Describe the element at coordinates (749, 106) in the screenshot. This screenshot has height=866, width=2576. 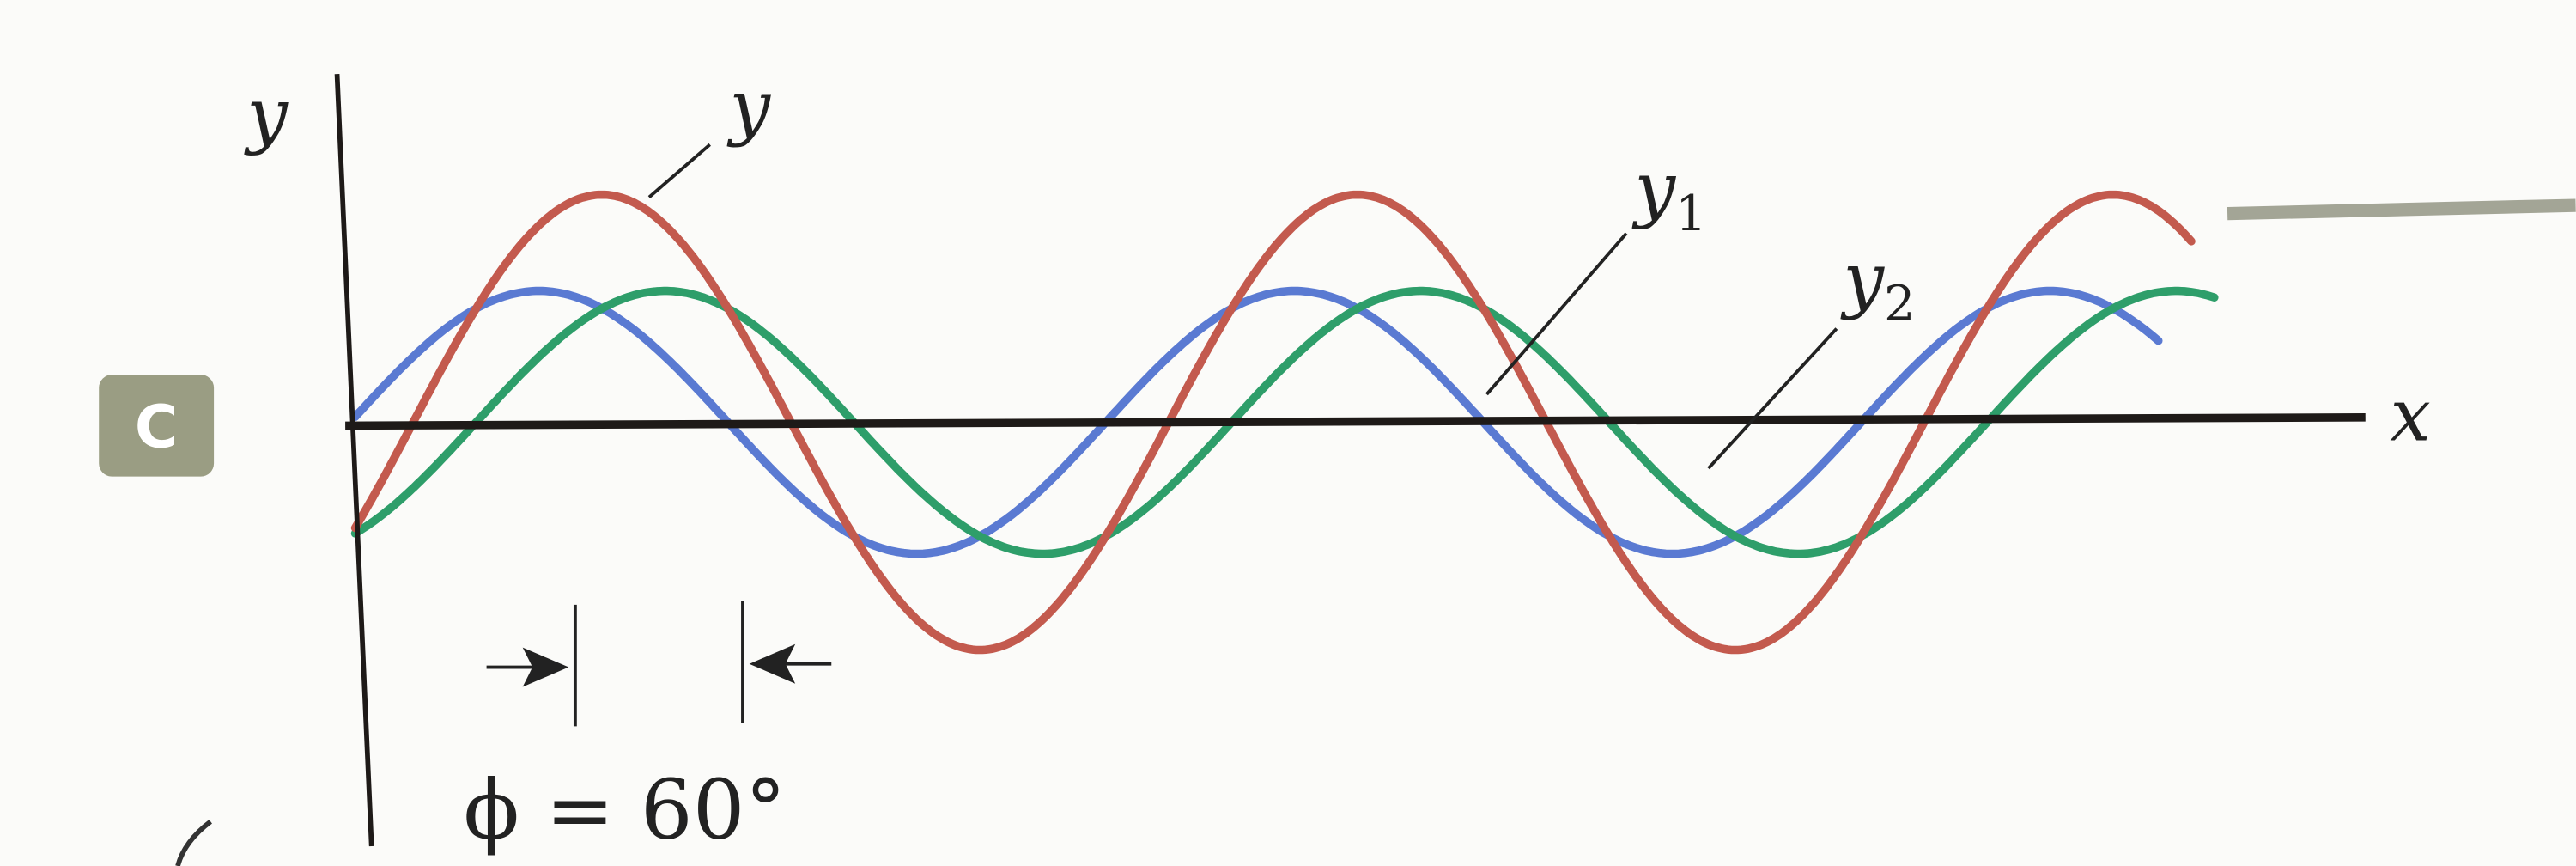
I see `label-y: y` at that location.